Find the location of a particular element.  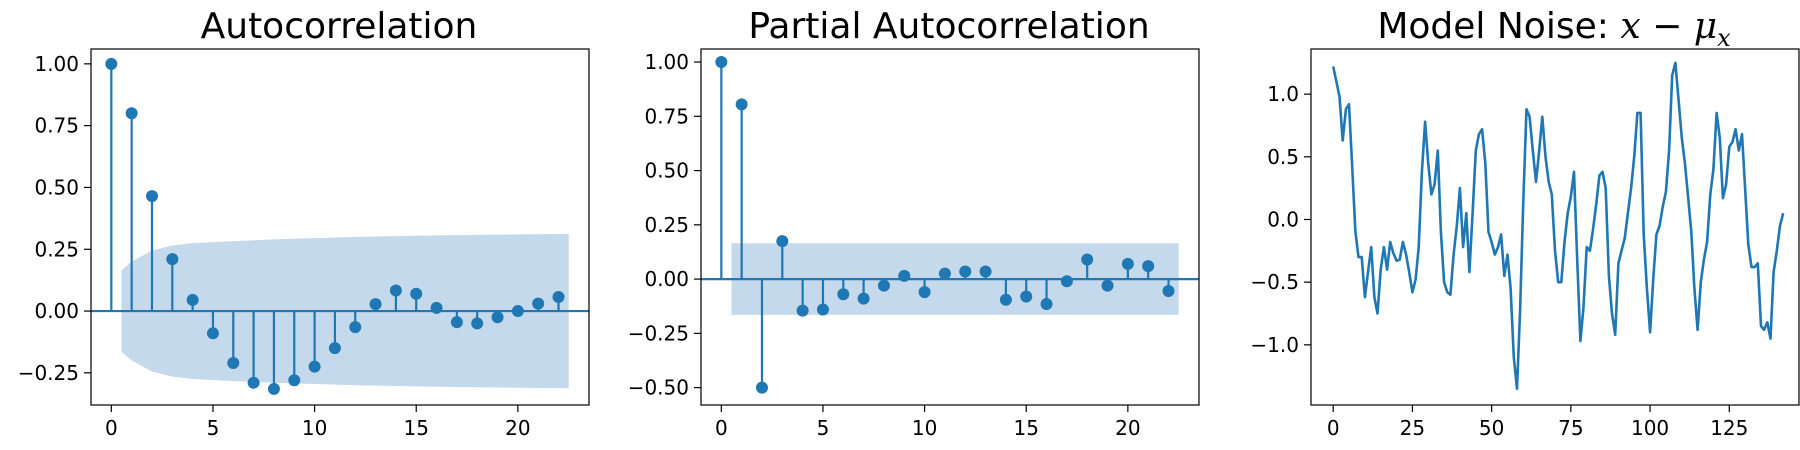

pacf-x-tick-label: 20 is located at coordinates (1127, 428).